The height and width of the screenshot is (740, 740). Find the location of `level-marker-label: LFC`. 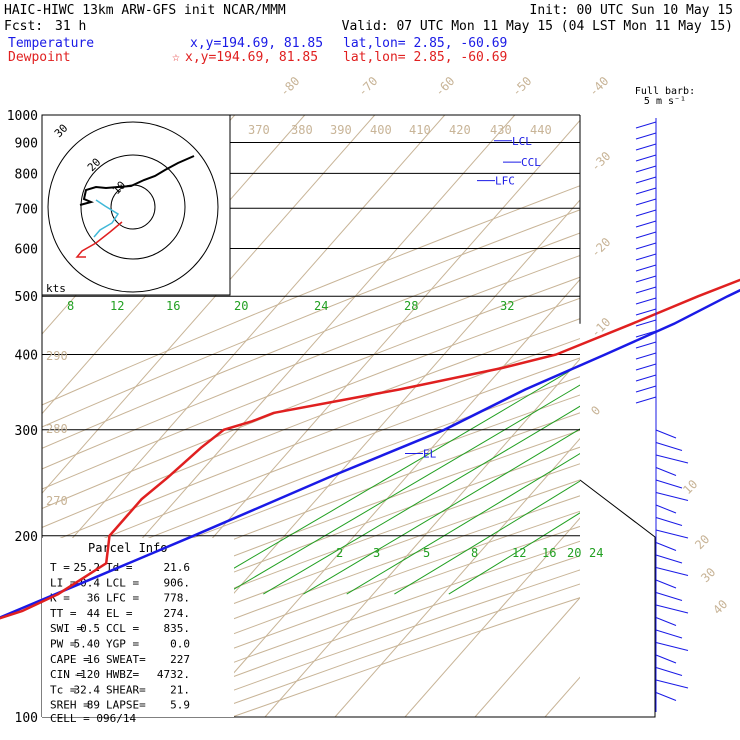

level-marker-label: LFC is located at coordinates (505, 181).